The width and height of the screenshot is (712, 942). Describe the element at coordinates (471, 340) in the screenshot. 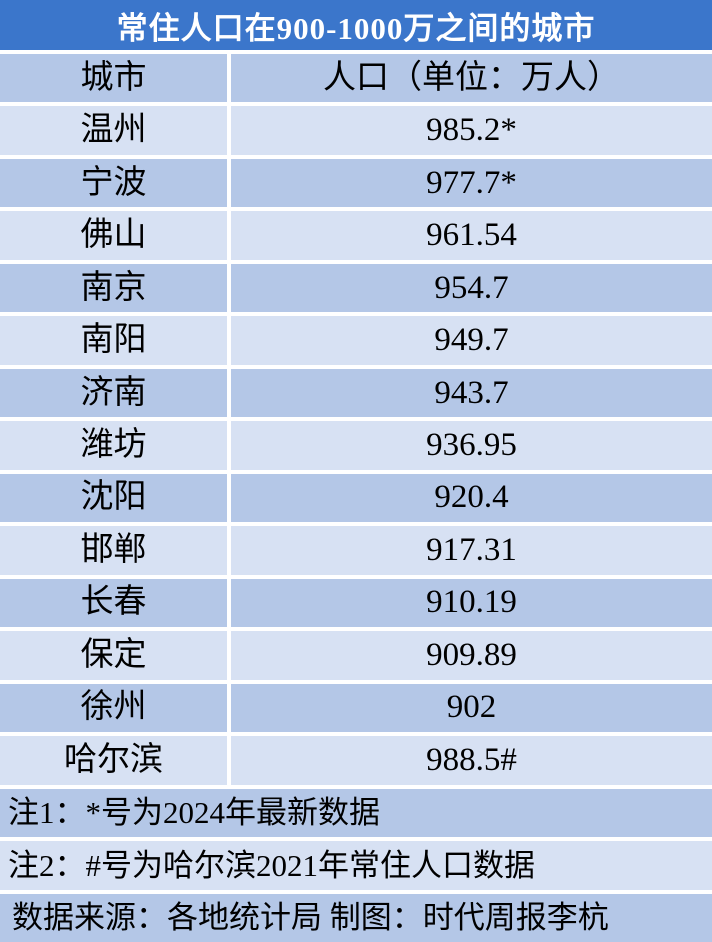

I see `population-cell: 949.7` at that location.